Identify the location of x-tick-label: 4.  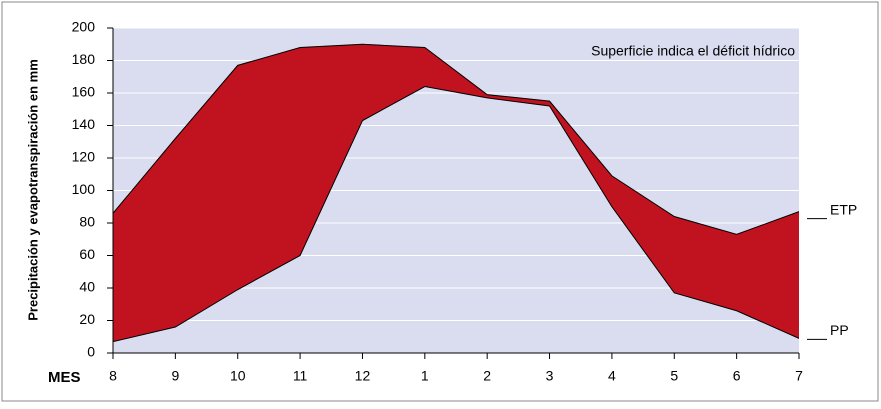
(612, 376).